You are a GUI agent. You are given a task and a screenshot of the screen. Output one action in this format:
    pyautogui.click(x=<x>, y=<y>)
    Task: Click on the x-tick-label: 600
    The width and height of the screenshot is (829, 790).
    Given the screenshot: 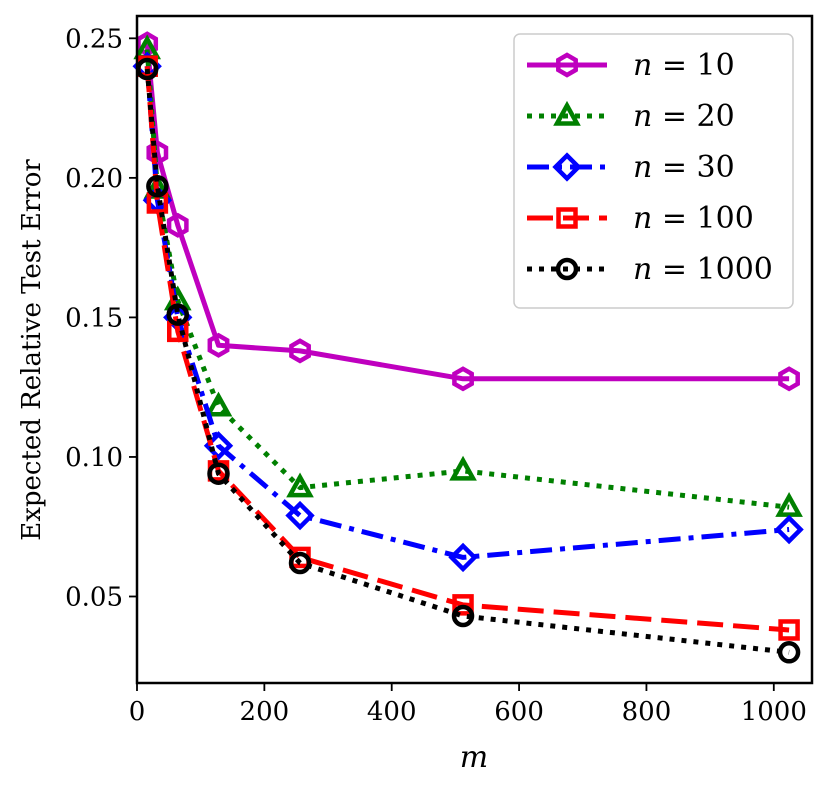 What is the action you would take?
    pyautogui.click(x=519, y=712)
    